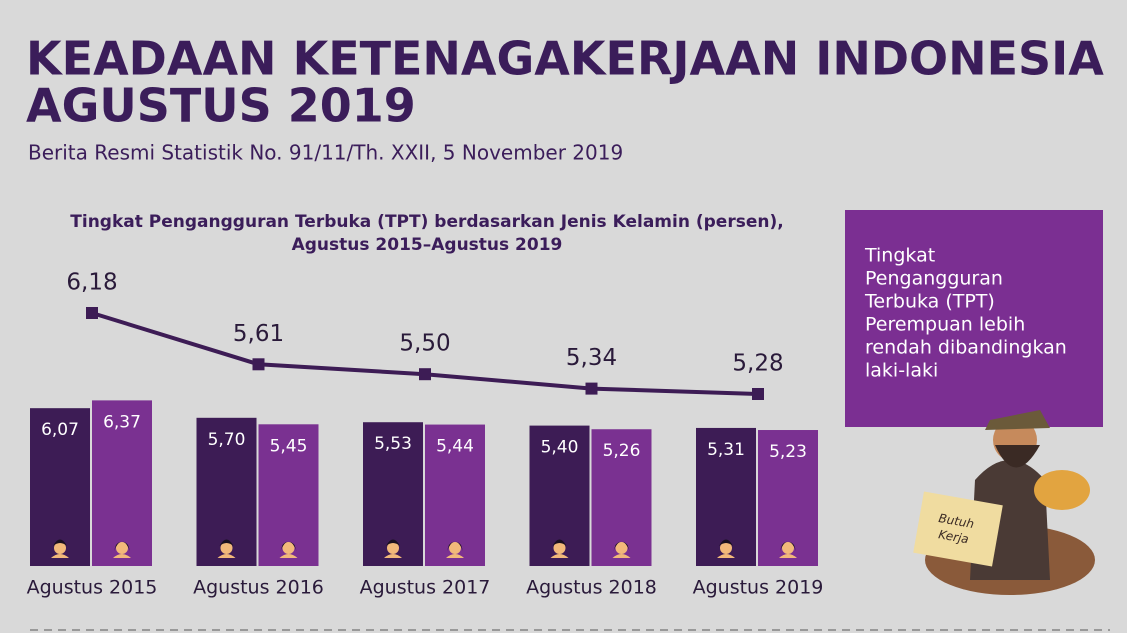 This screenshot has width=1127, height=633. I want to click on x-tick-label: Agustus 2017, so click(425, 588).